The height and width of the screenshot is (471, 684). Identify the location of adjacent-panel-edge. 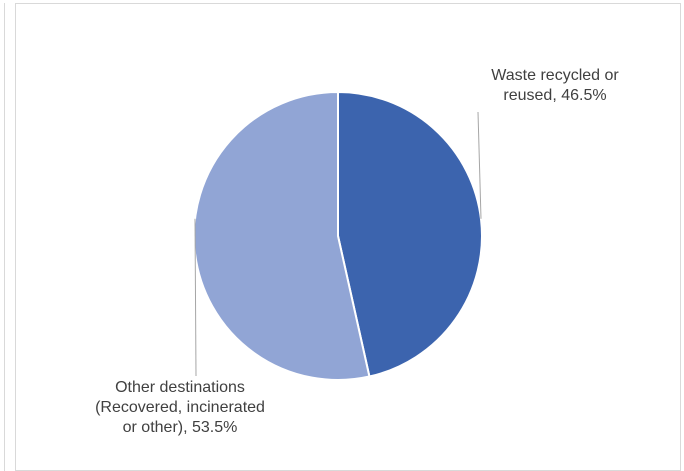
(2, 237).